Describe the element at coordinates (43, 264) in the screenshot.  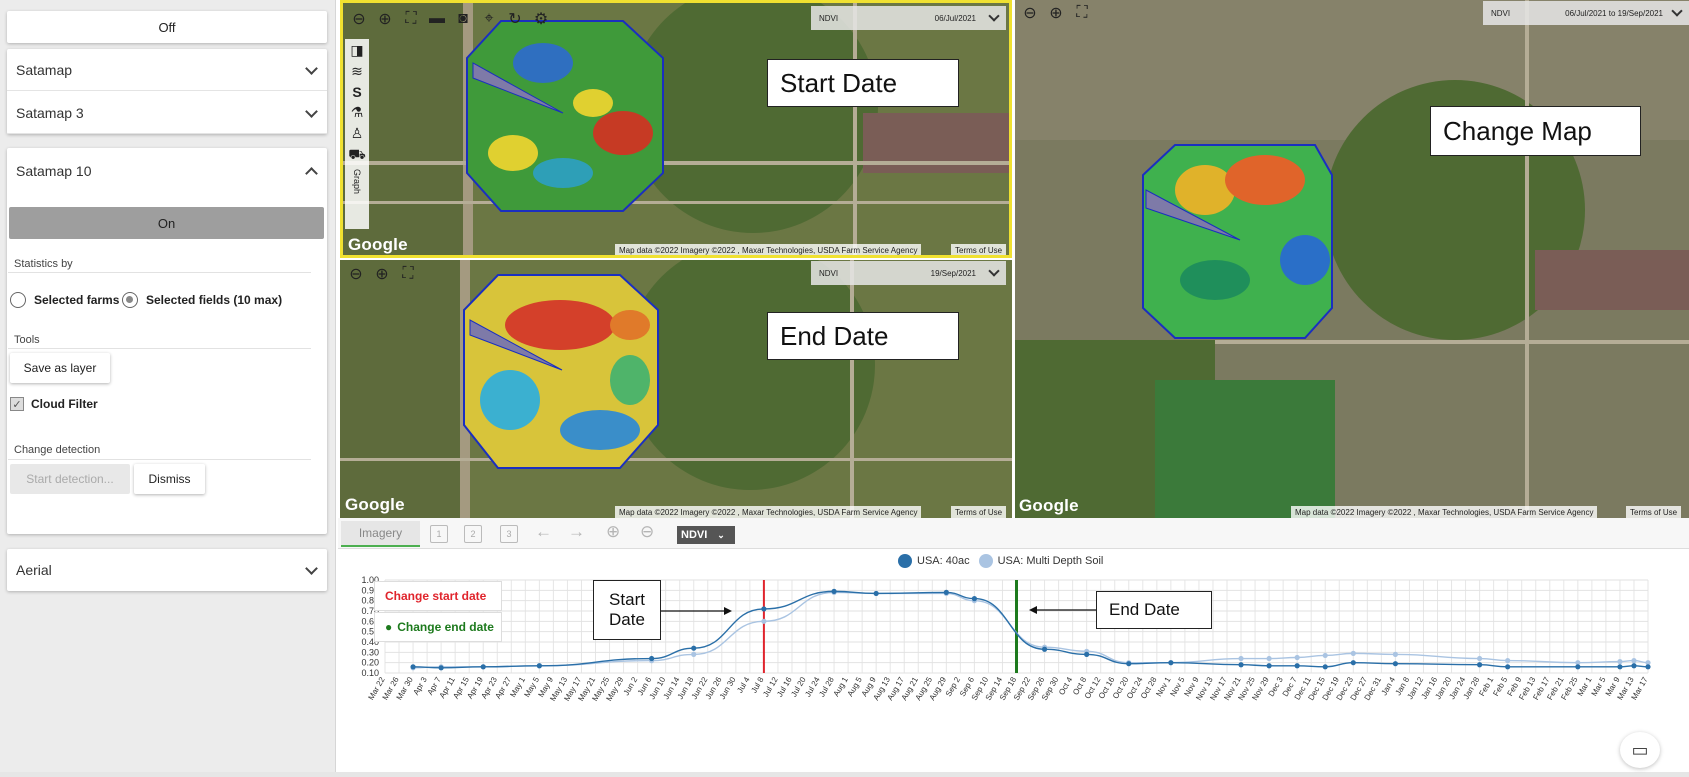
I see `statistics-by-label: Statistics by` at that location.